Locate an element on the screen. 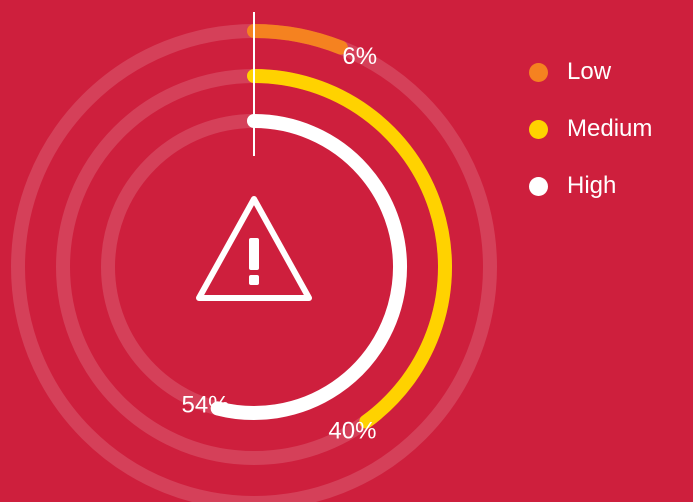 The height and width of the screenshot is (502, 693). legend-swatch-high is located at coordinates (538, 186).